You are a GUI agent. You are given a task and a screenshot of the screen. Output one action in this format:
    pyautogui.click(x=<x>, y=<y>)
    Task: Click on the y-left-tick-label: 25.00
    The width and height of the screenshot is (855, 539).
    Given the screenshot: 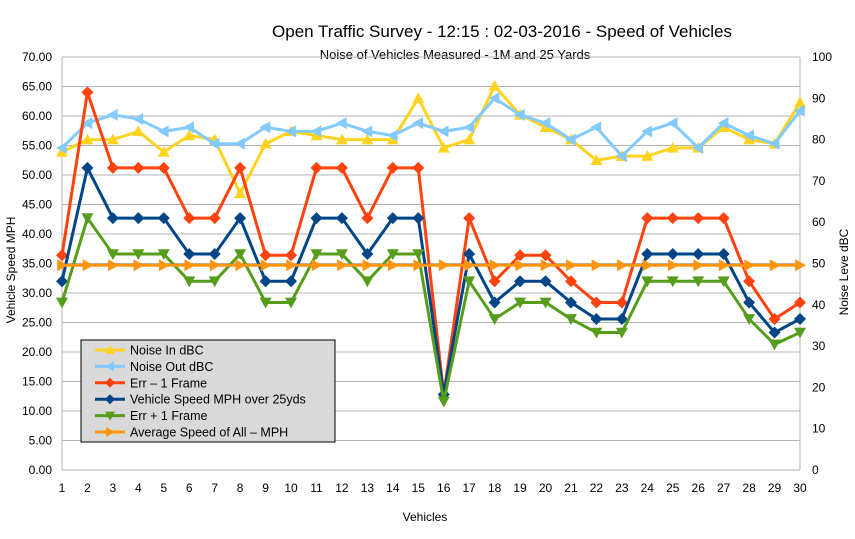 What is the action you would take?
    pyautogui.click(x=37, y=323)
    